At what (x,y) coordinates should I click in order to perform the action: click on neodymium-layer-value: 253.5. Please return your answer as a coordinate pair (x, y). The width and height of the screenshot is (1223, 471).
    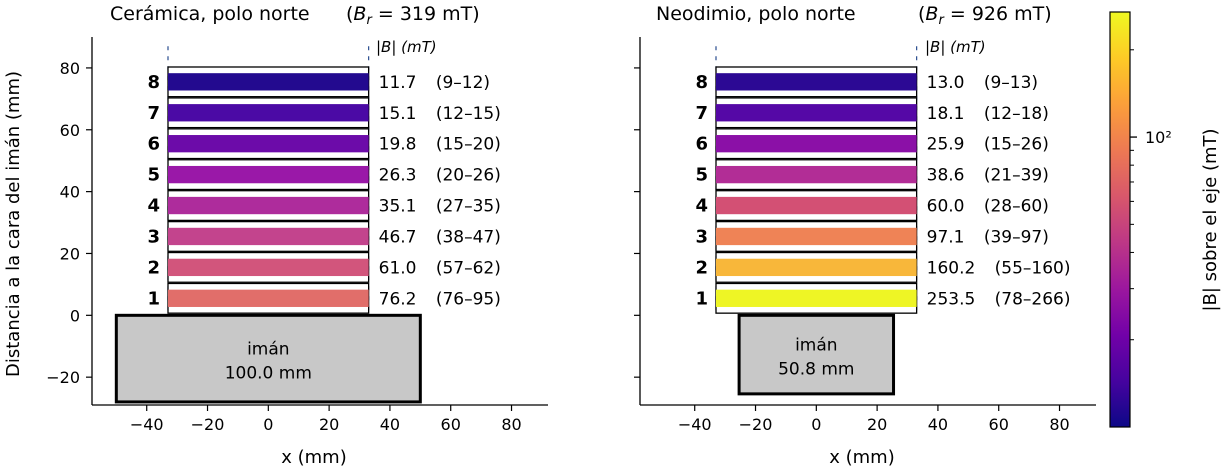
    Looking at the image, I should click on (951, 299).